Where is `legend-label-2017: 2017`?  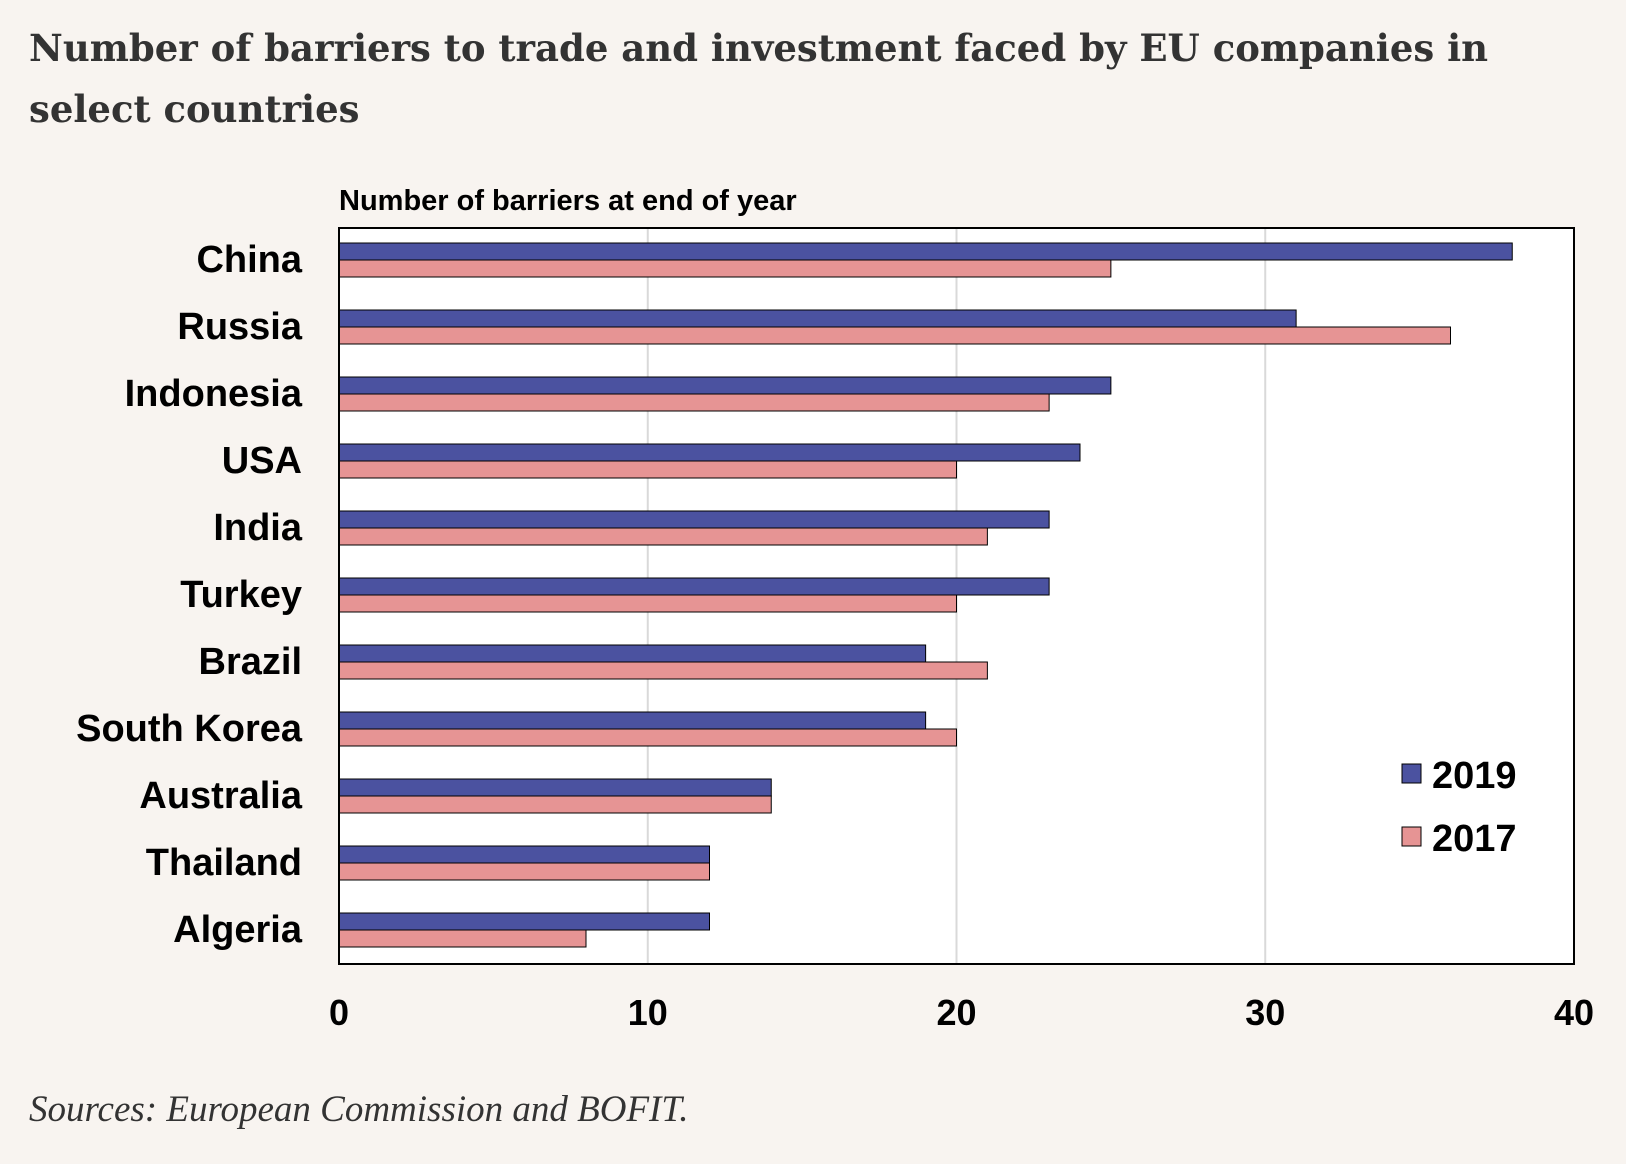 legend-label-2017: 2017 is located at coordinates (1474, 839).